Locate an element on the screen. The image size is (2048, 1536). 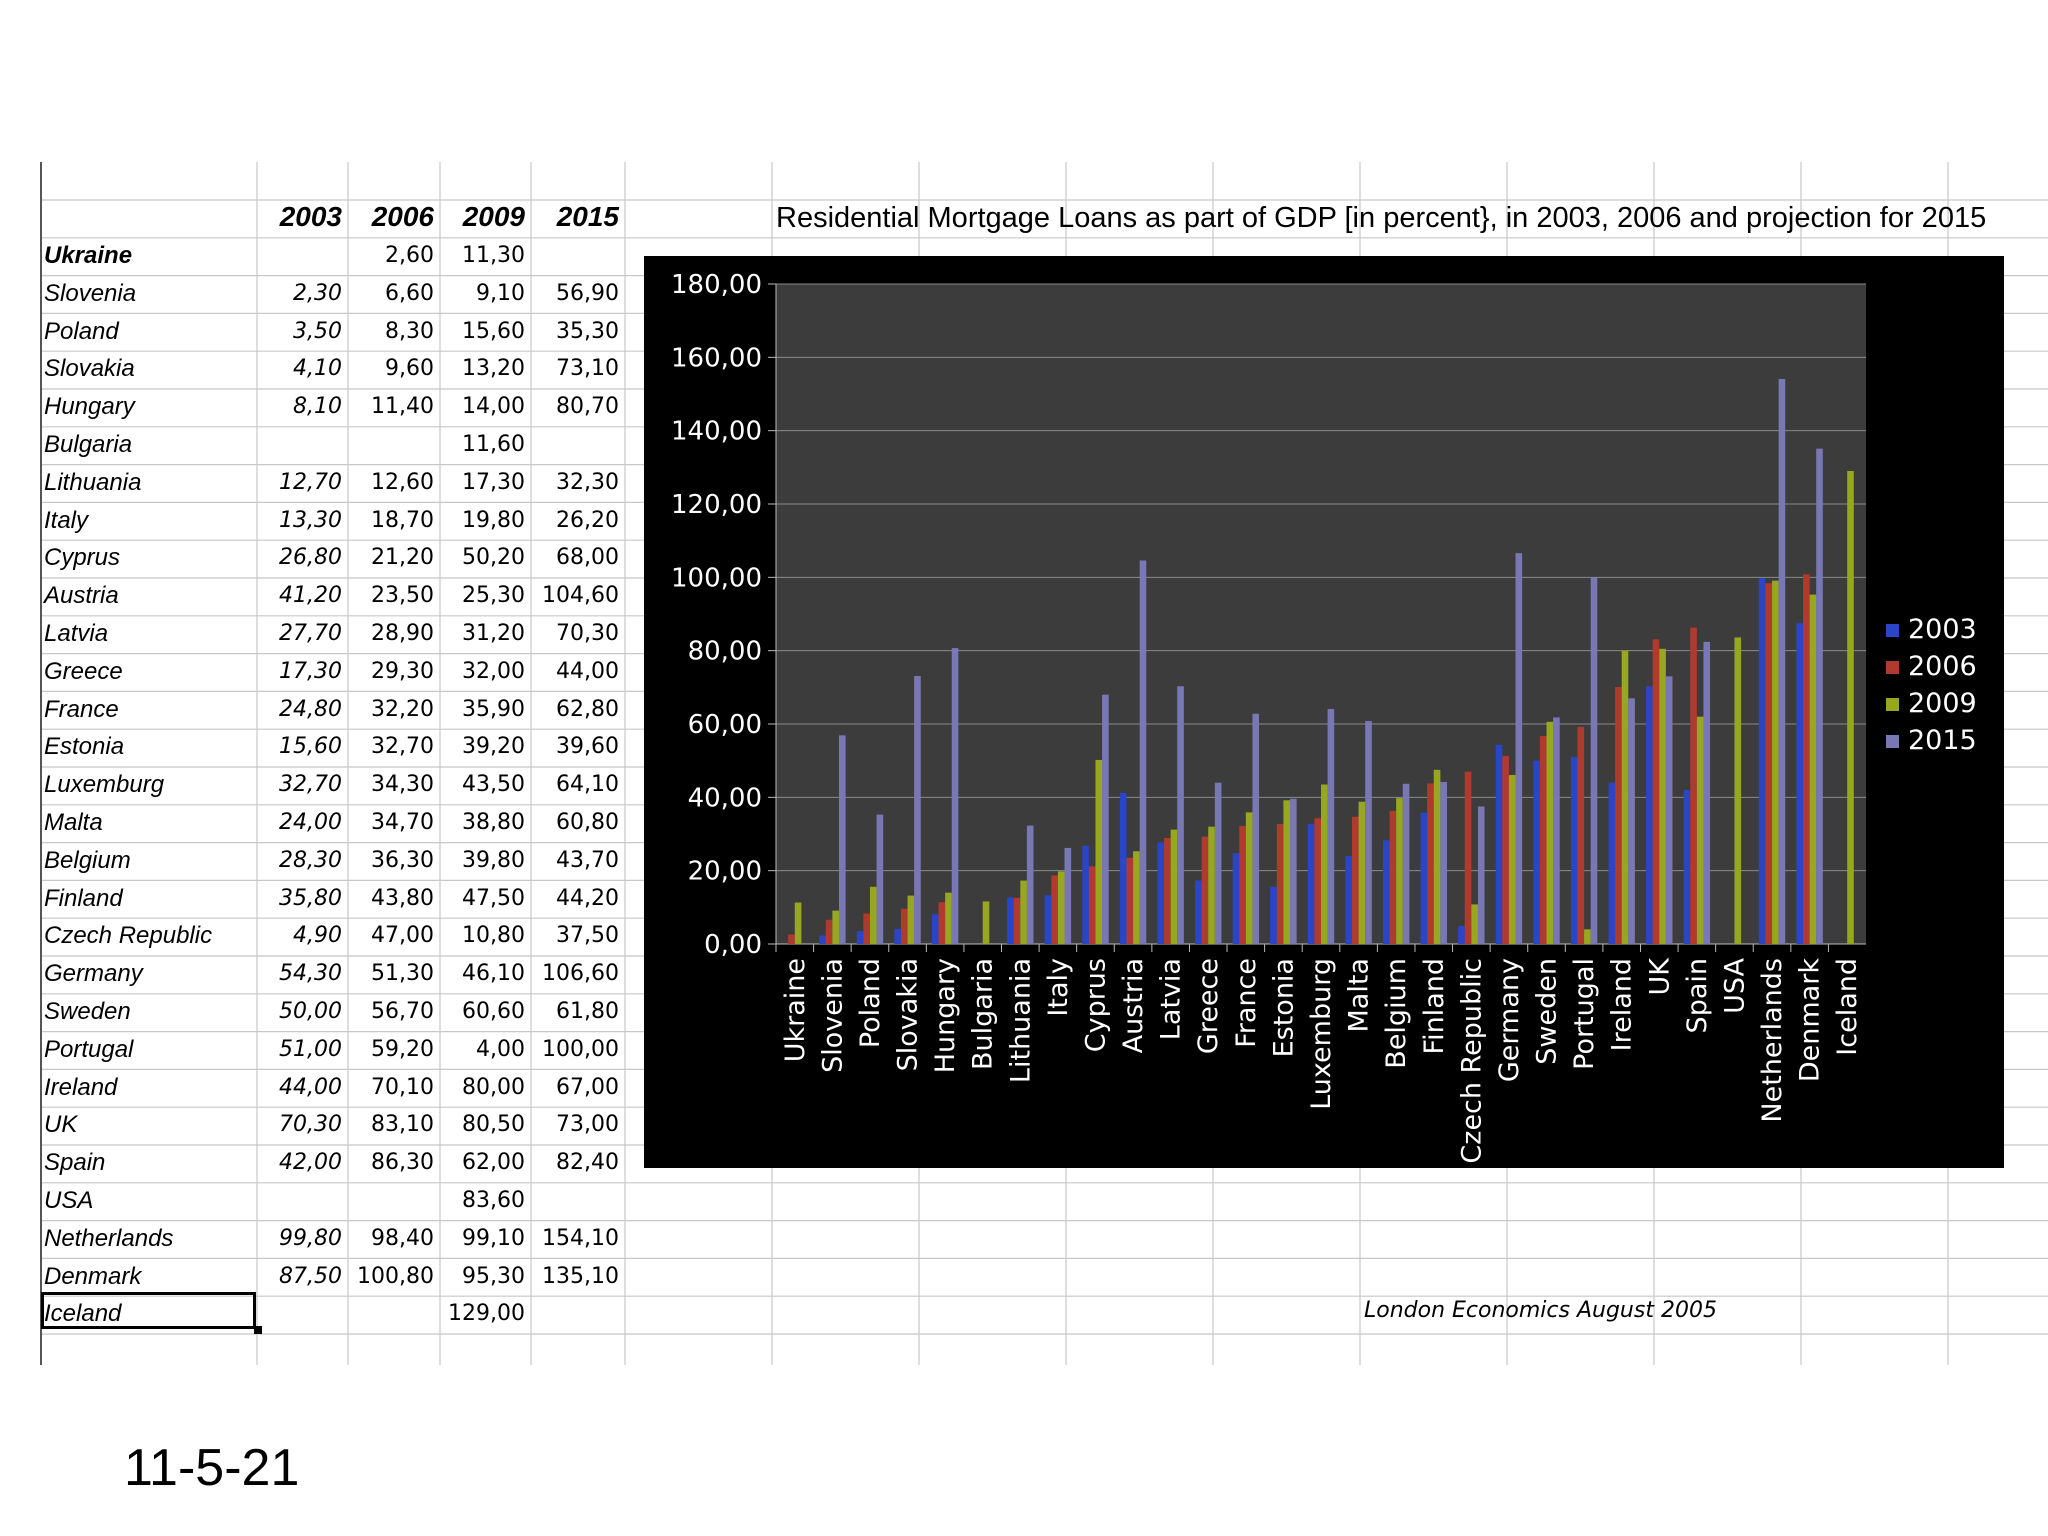
table-cell-2009: 10,80 is located at coordinates (493, 936).